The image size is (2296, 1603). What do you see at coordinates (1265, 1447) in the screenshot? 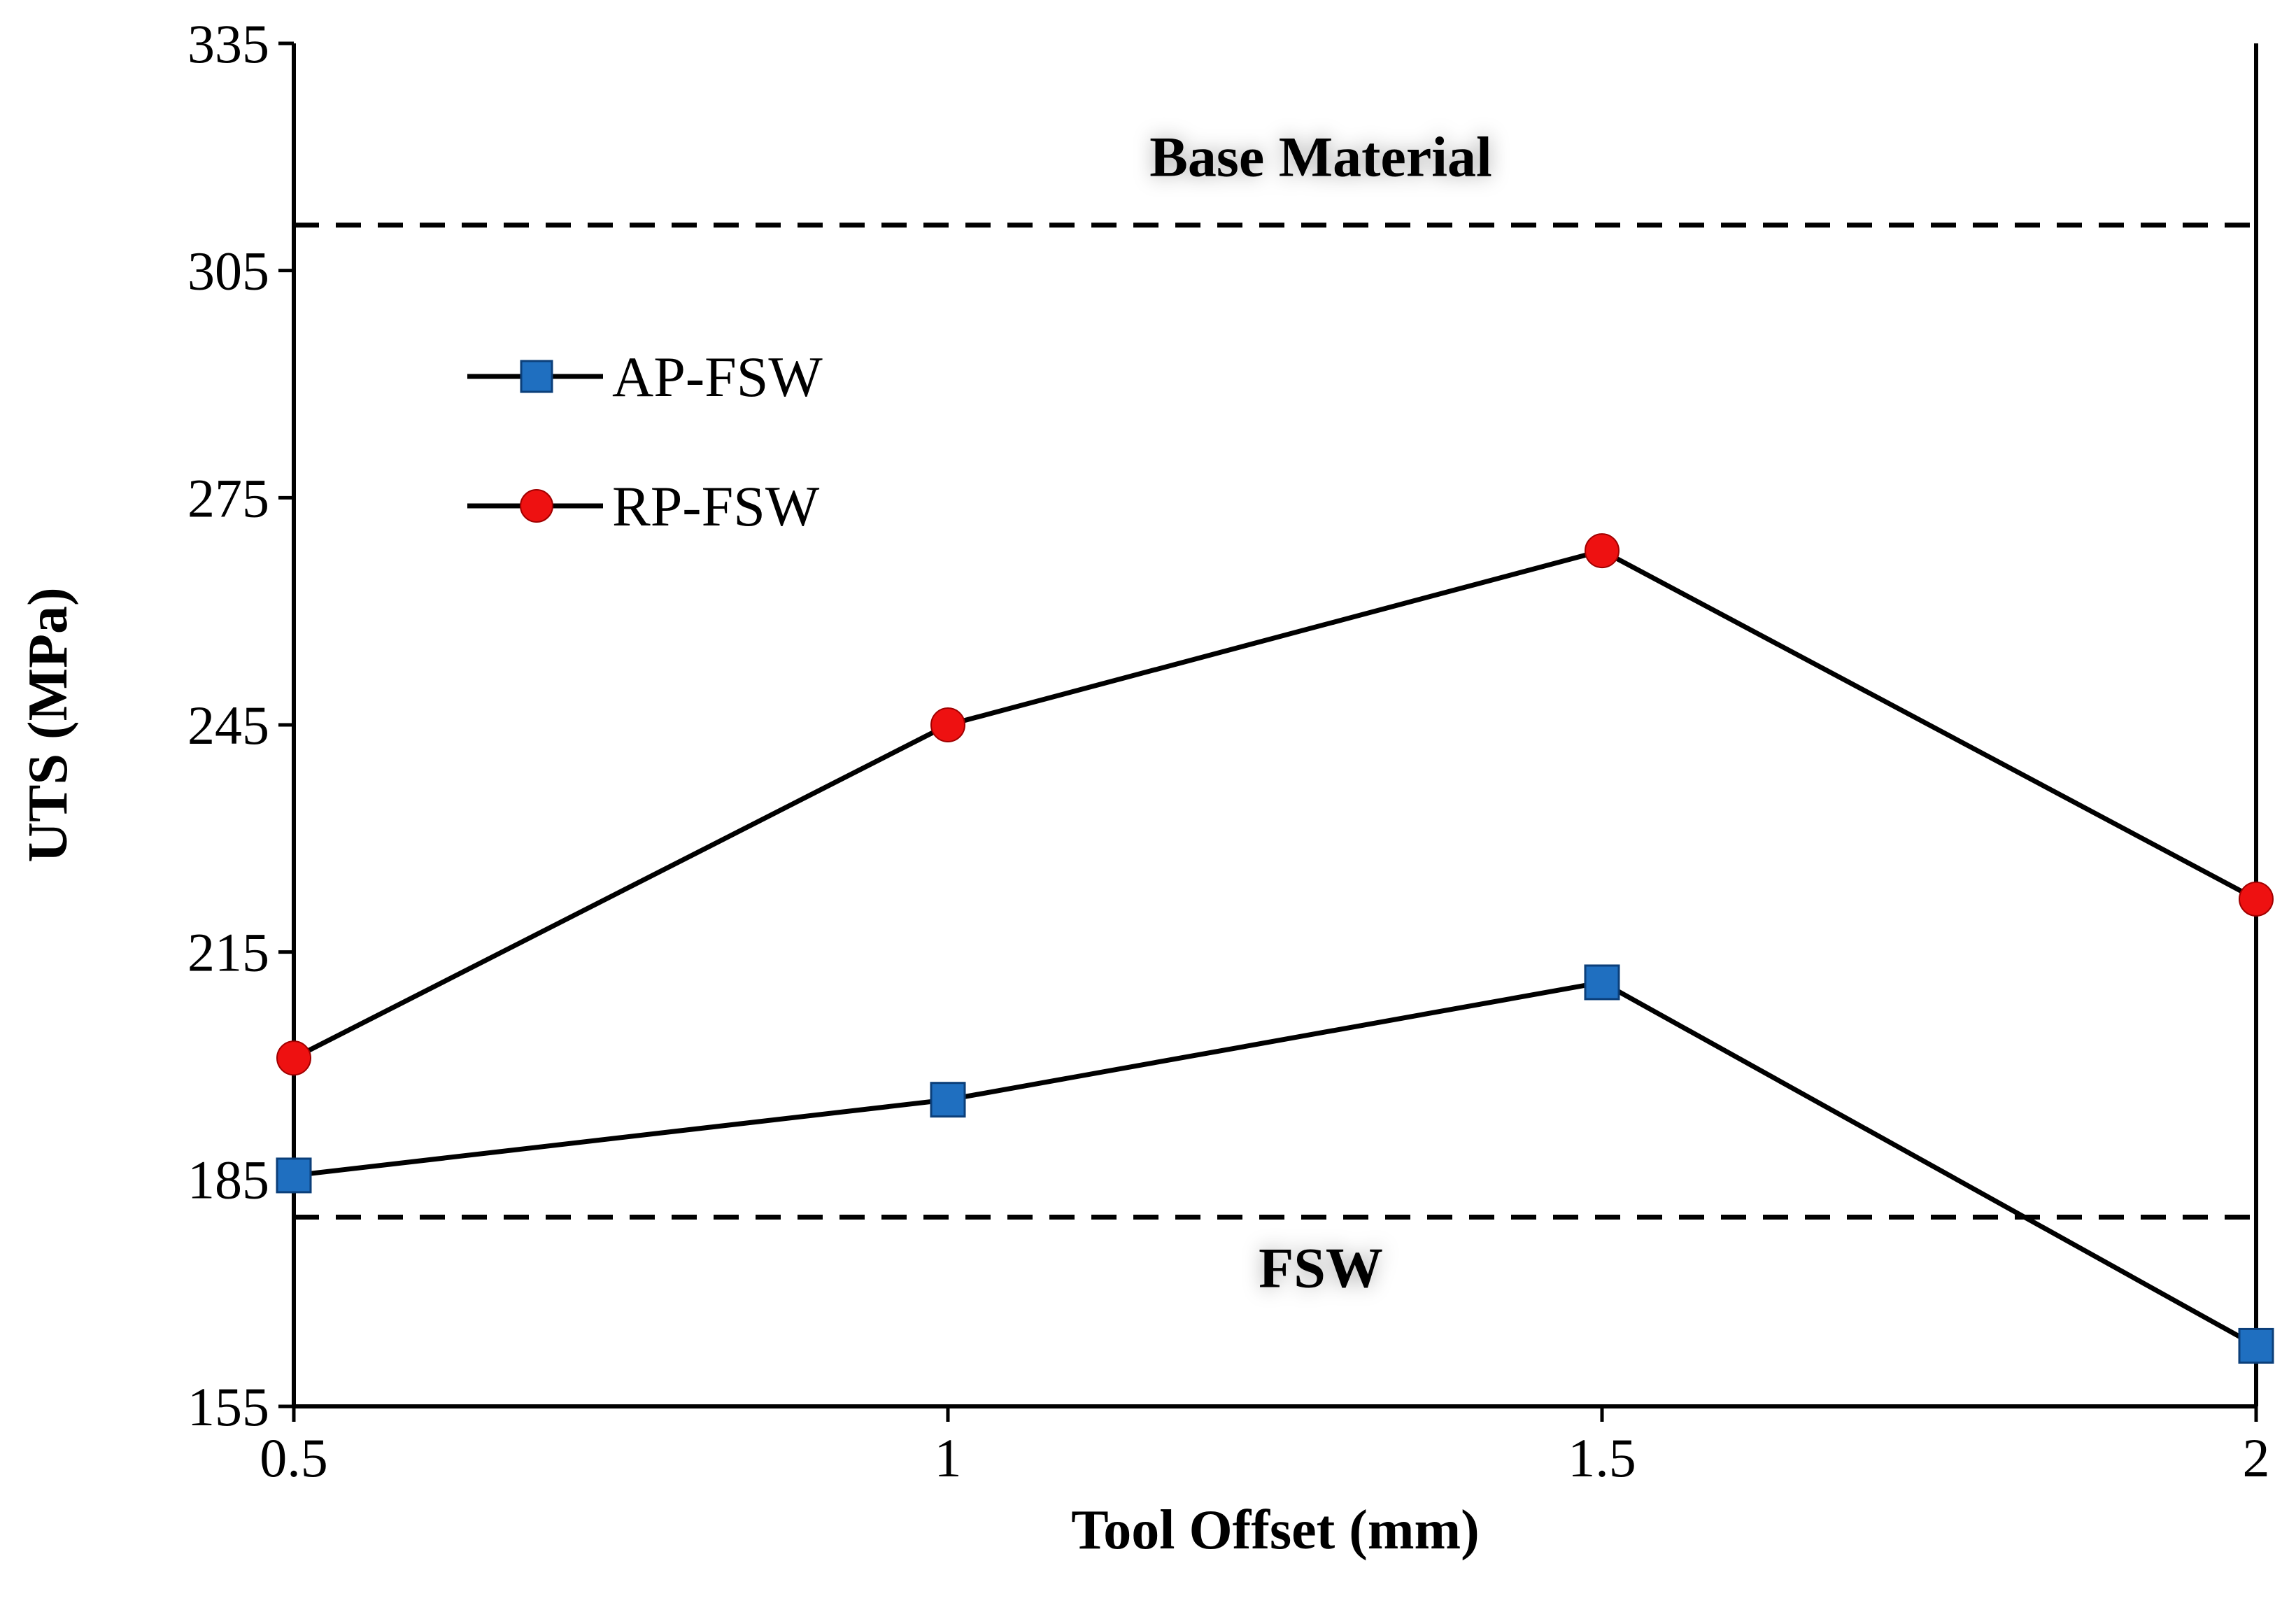
I see `x-axis-ticks: 0.5 1 1.5 2` at bounding box center [1265, 1447].